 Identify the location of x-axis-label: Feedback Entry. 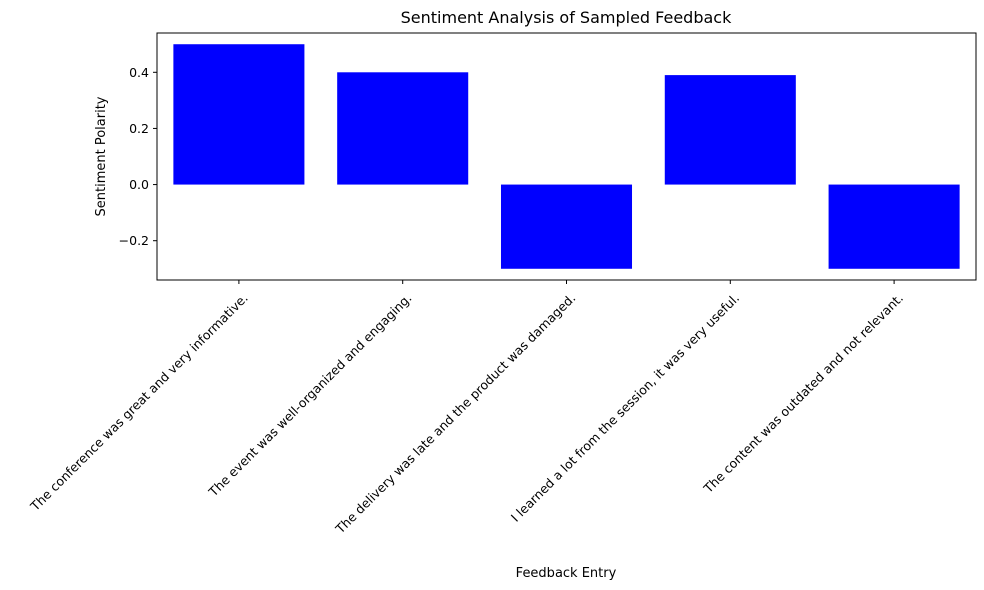
(566, 573).